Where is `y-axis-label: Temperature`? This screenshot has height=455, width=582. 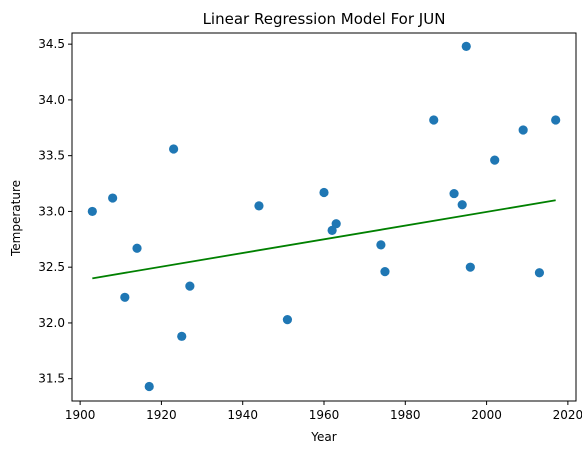 y-axis-label: Temperature is located at coordinates (16, 218).